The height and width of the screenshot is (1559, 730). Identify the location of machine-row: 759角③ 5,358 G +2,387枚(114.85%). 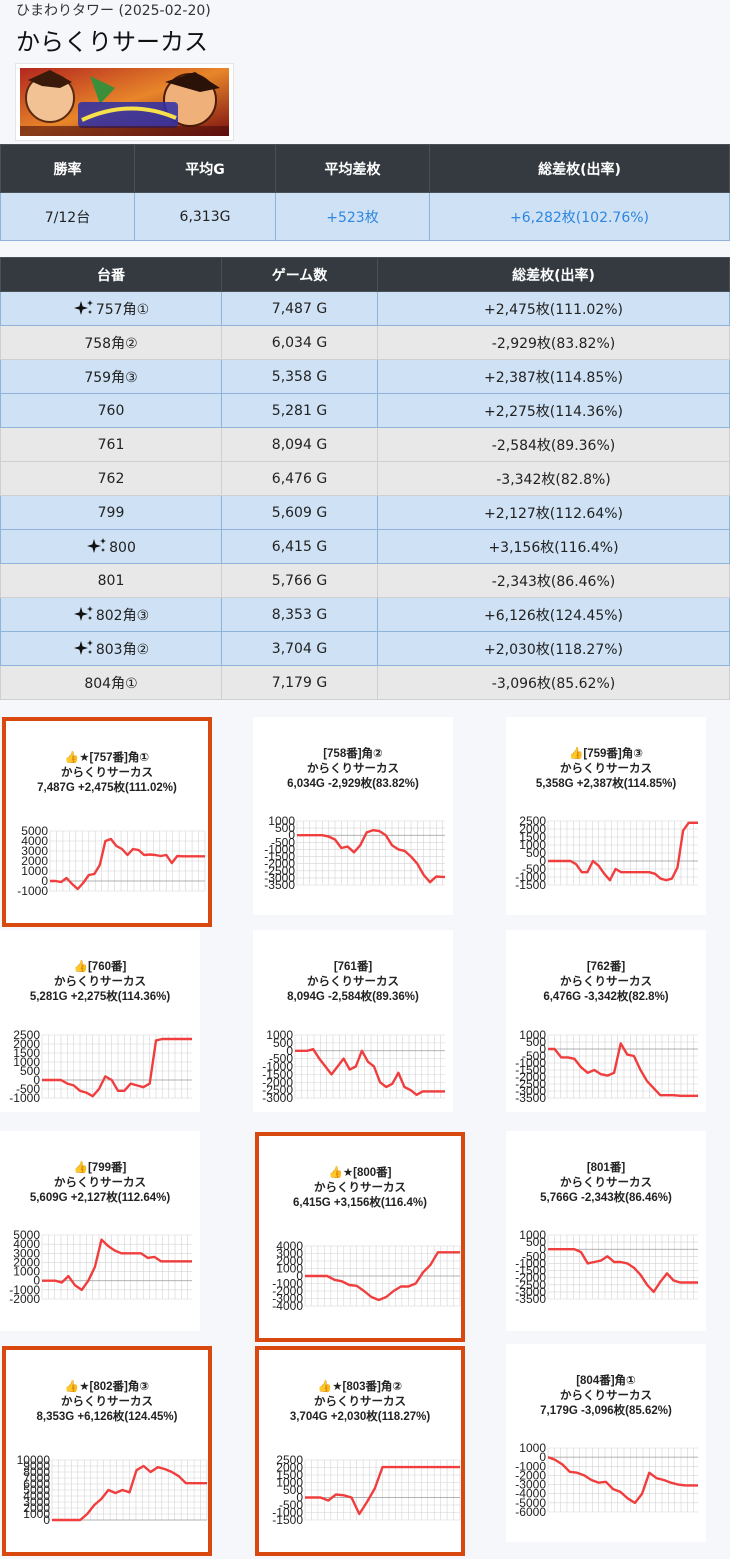
(365, 376).